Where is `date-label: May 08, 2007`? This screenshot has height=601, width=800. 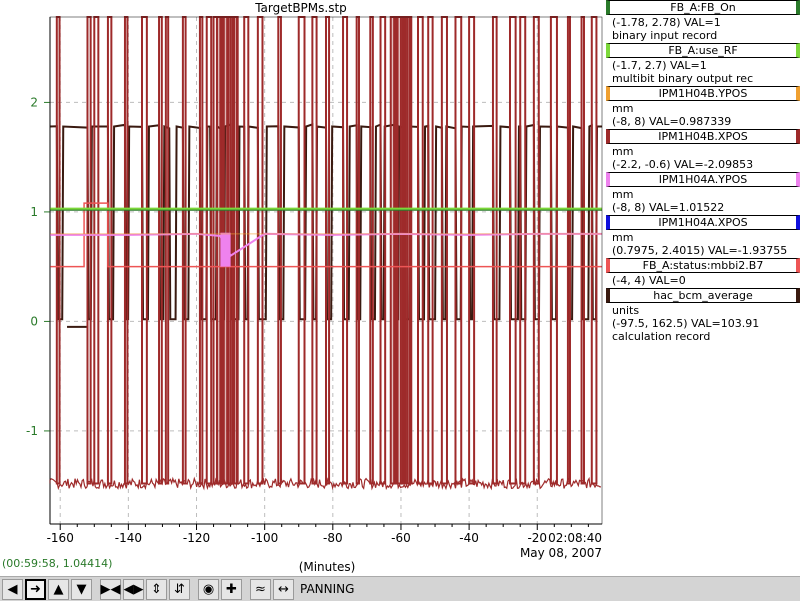
date-label: May 08, 2007 is located at coordinates (560, 553).